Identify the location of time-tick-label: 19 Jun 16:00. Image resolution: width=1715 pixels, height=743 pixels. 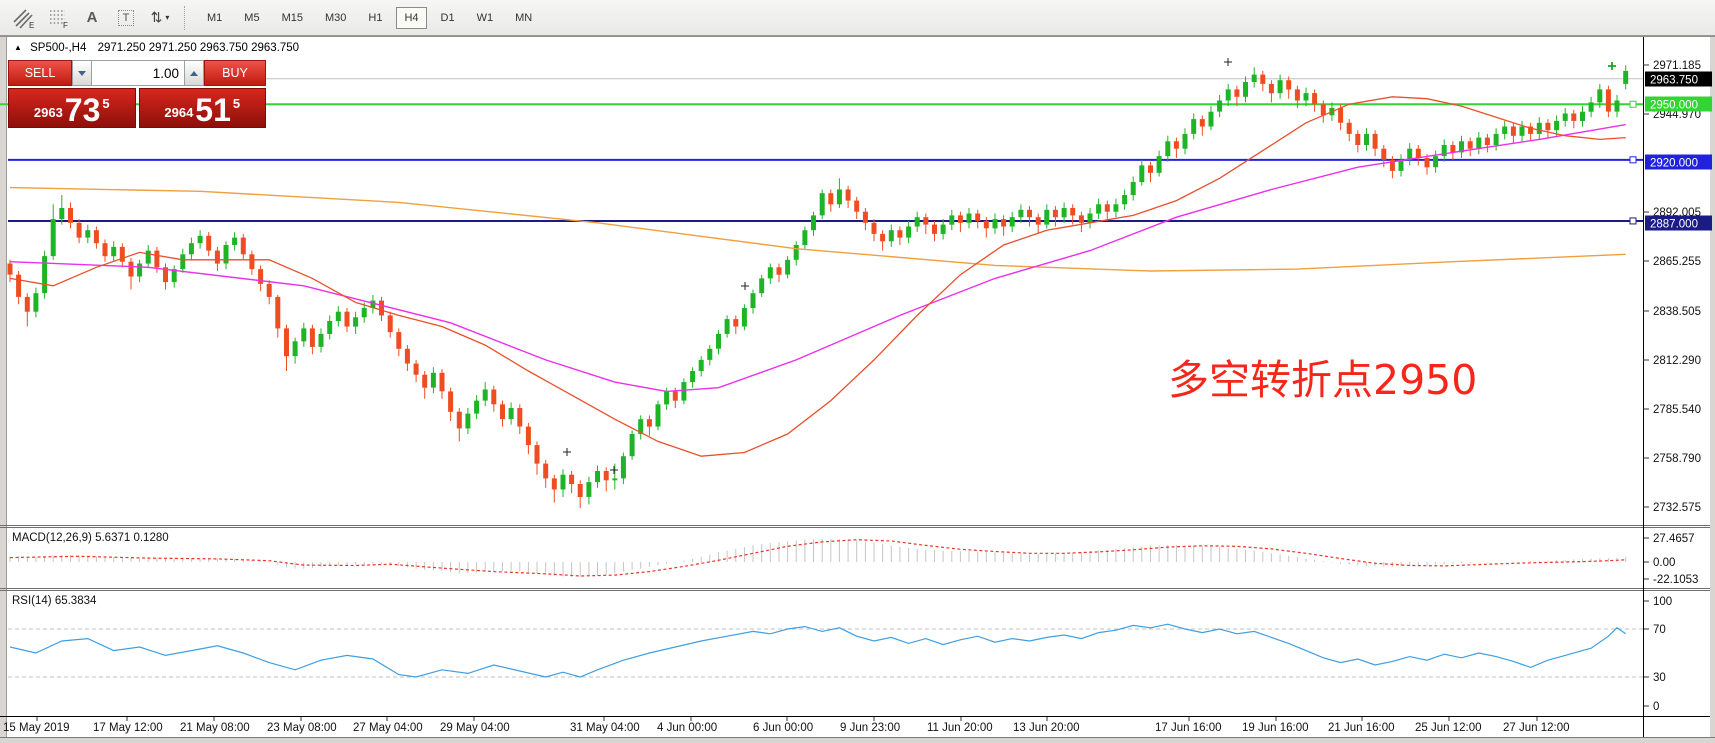
(1275, 728).